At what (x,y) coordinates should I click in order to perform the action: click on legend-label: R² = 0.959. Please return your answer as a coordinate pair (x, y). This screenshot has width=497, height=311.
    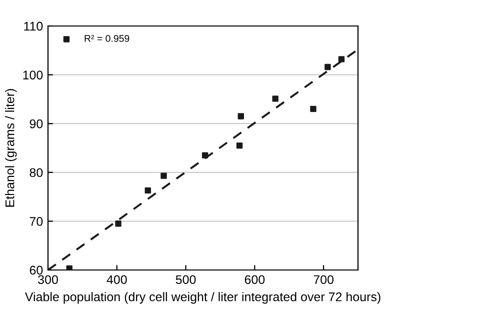
    Looking at the image, I should click on (107, 38).